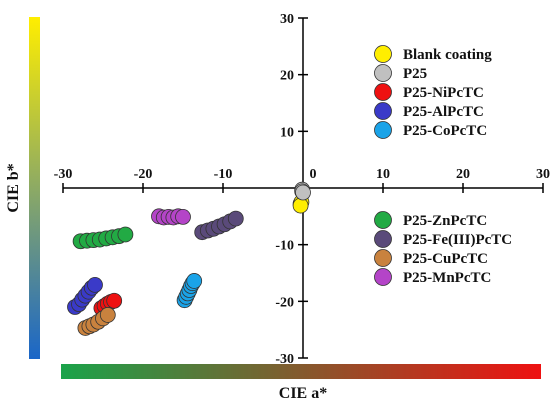 This screenshot has height=406, width=550. What do you see at coordinates (303, 393) in the screenshot?
I see `x-axis-title: CIE a*` at bounding box center [303, 393].